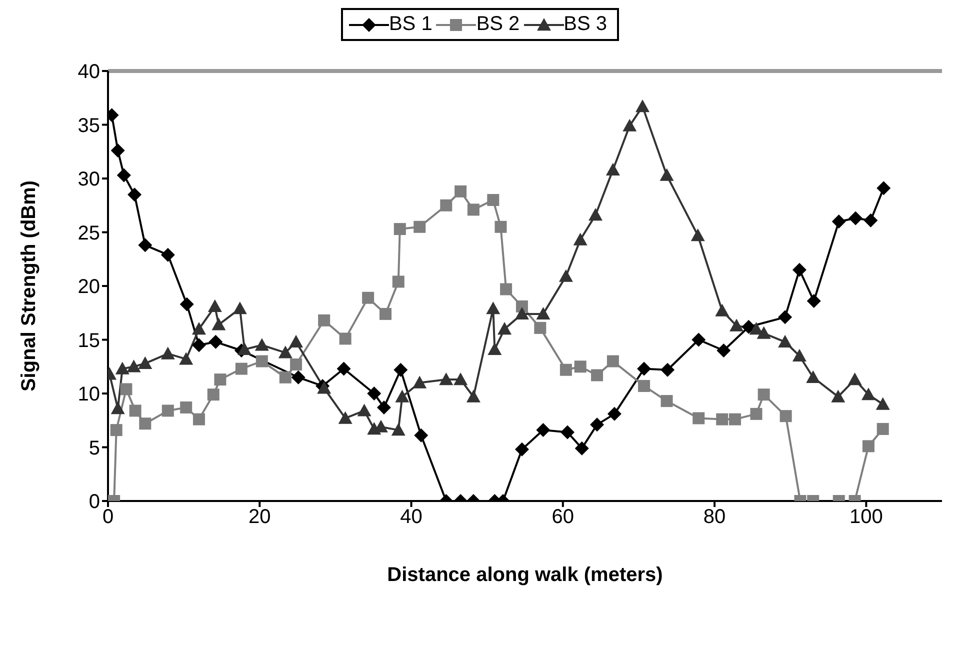 The width and height of the screenshot is (960, 656). What do you see at coordinates (410, 24) in the screenshot?
I see `legend-label: BS 1` at bounding box center [410, 24].